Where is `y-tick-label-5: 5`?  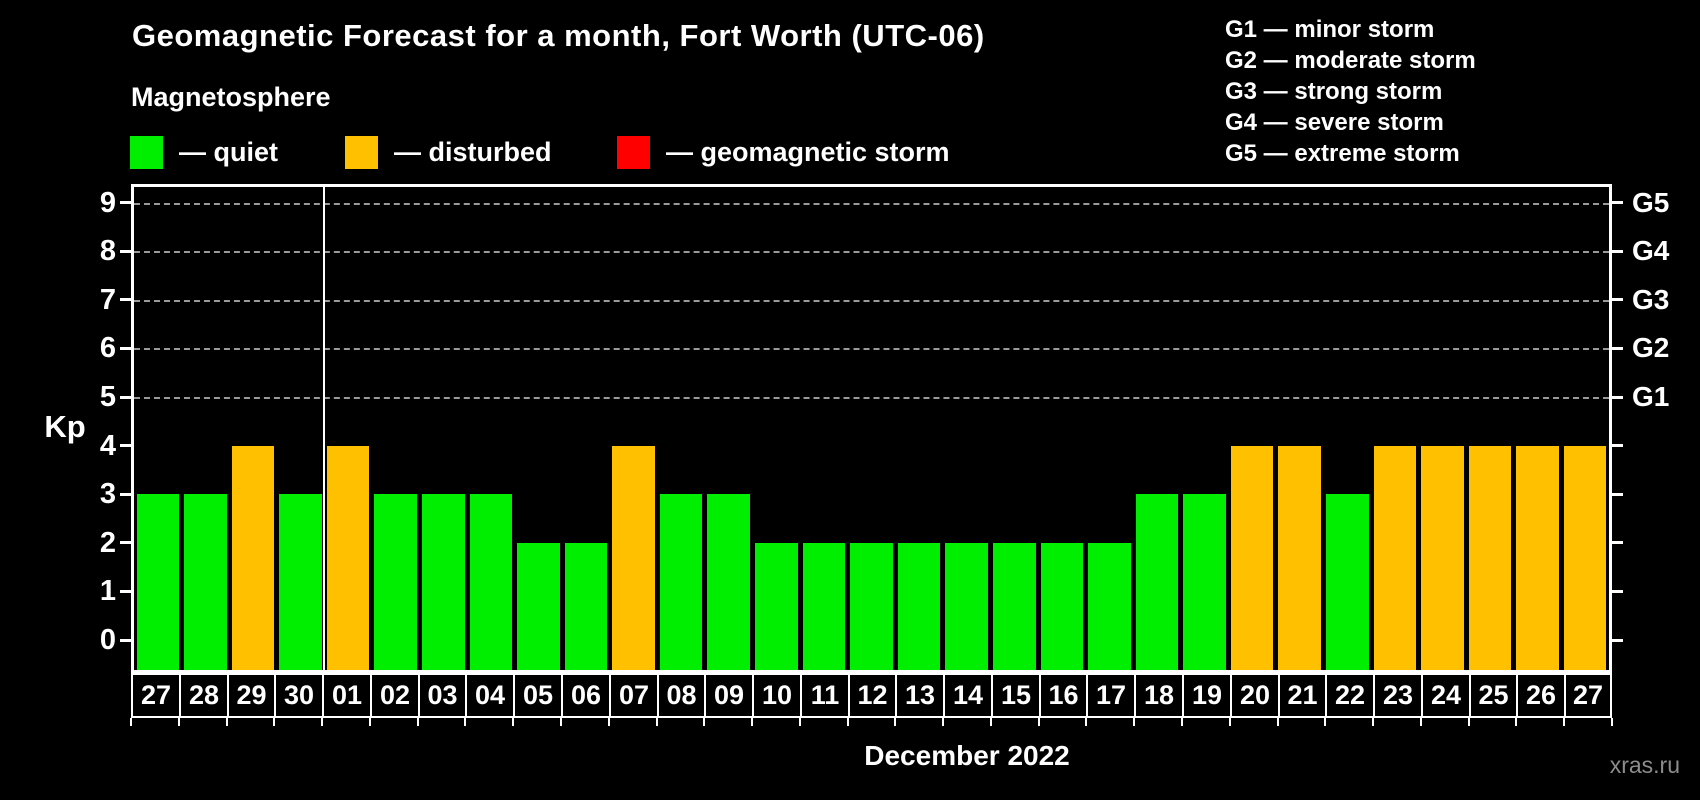
y-tick-label-5: 5 is located at coordinates (107, 397).